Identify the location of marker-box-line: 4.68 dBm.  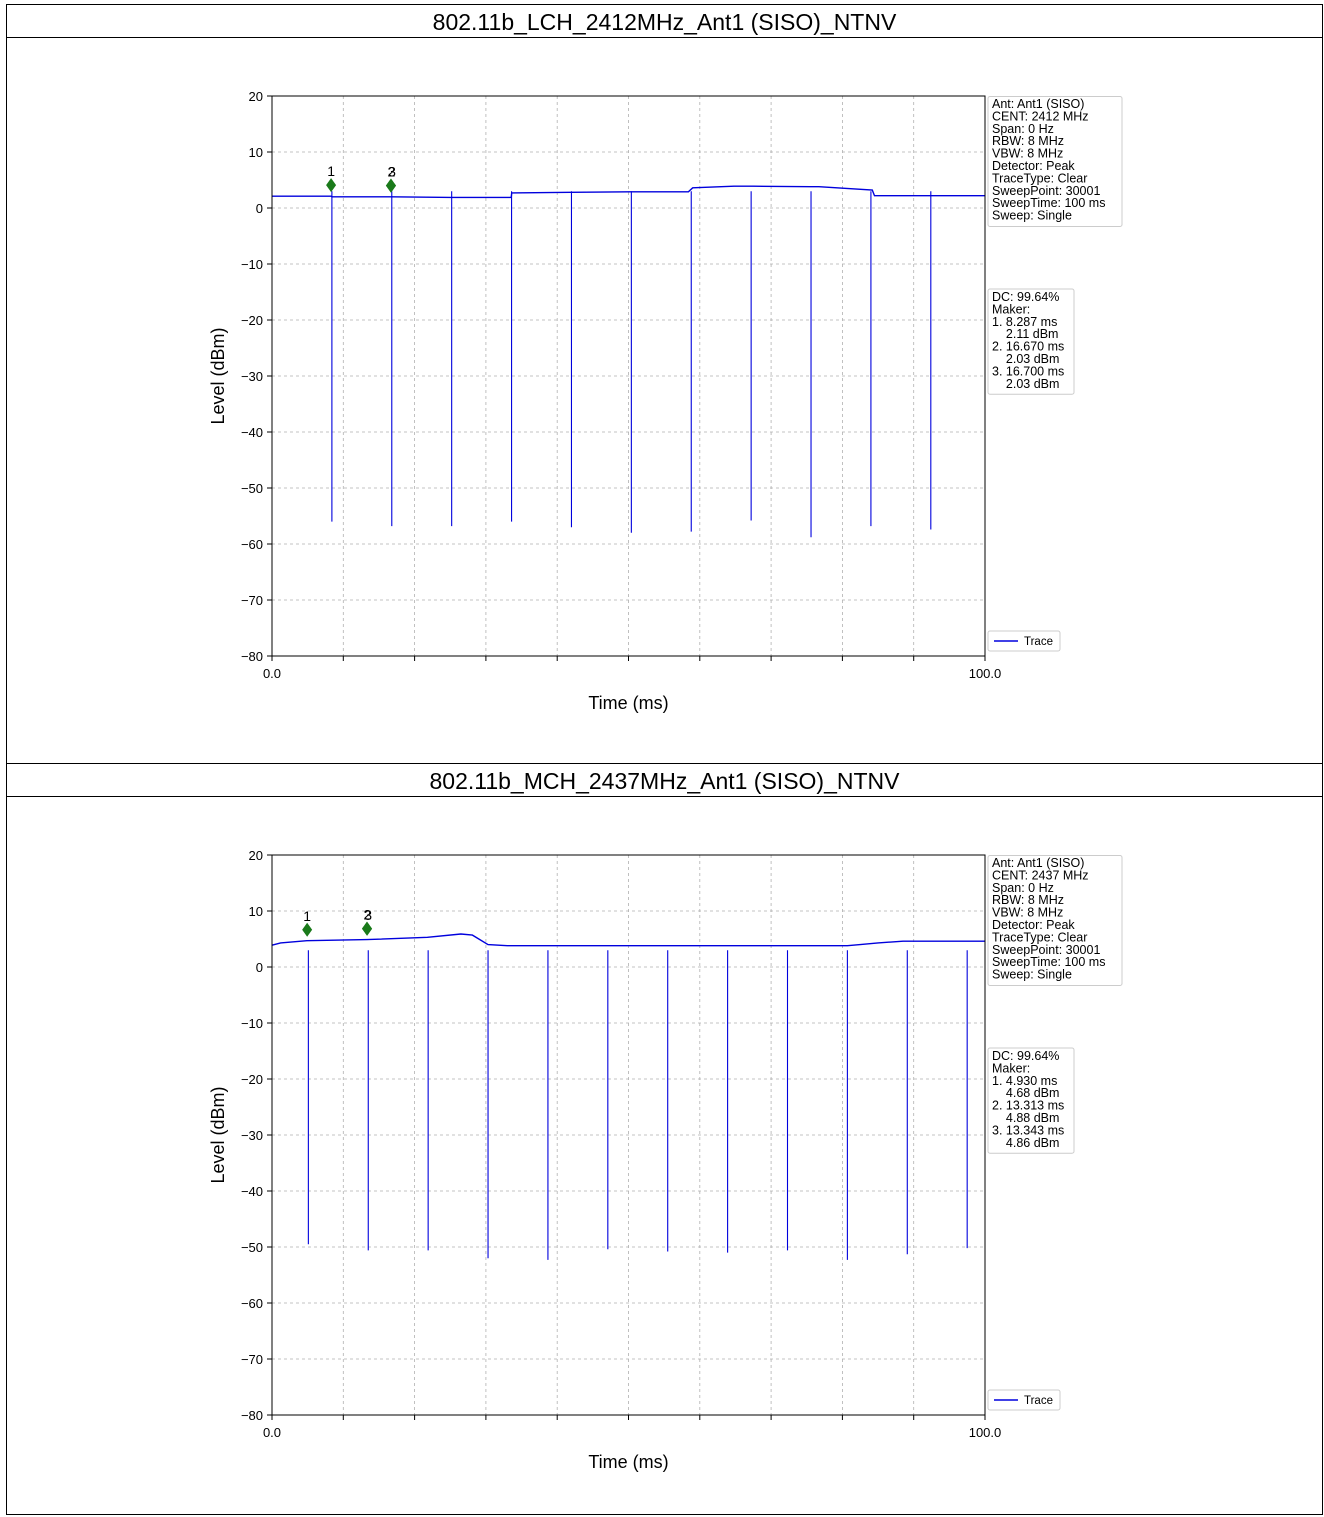
(1025, 1093).